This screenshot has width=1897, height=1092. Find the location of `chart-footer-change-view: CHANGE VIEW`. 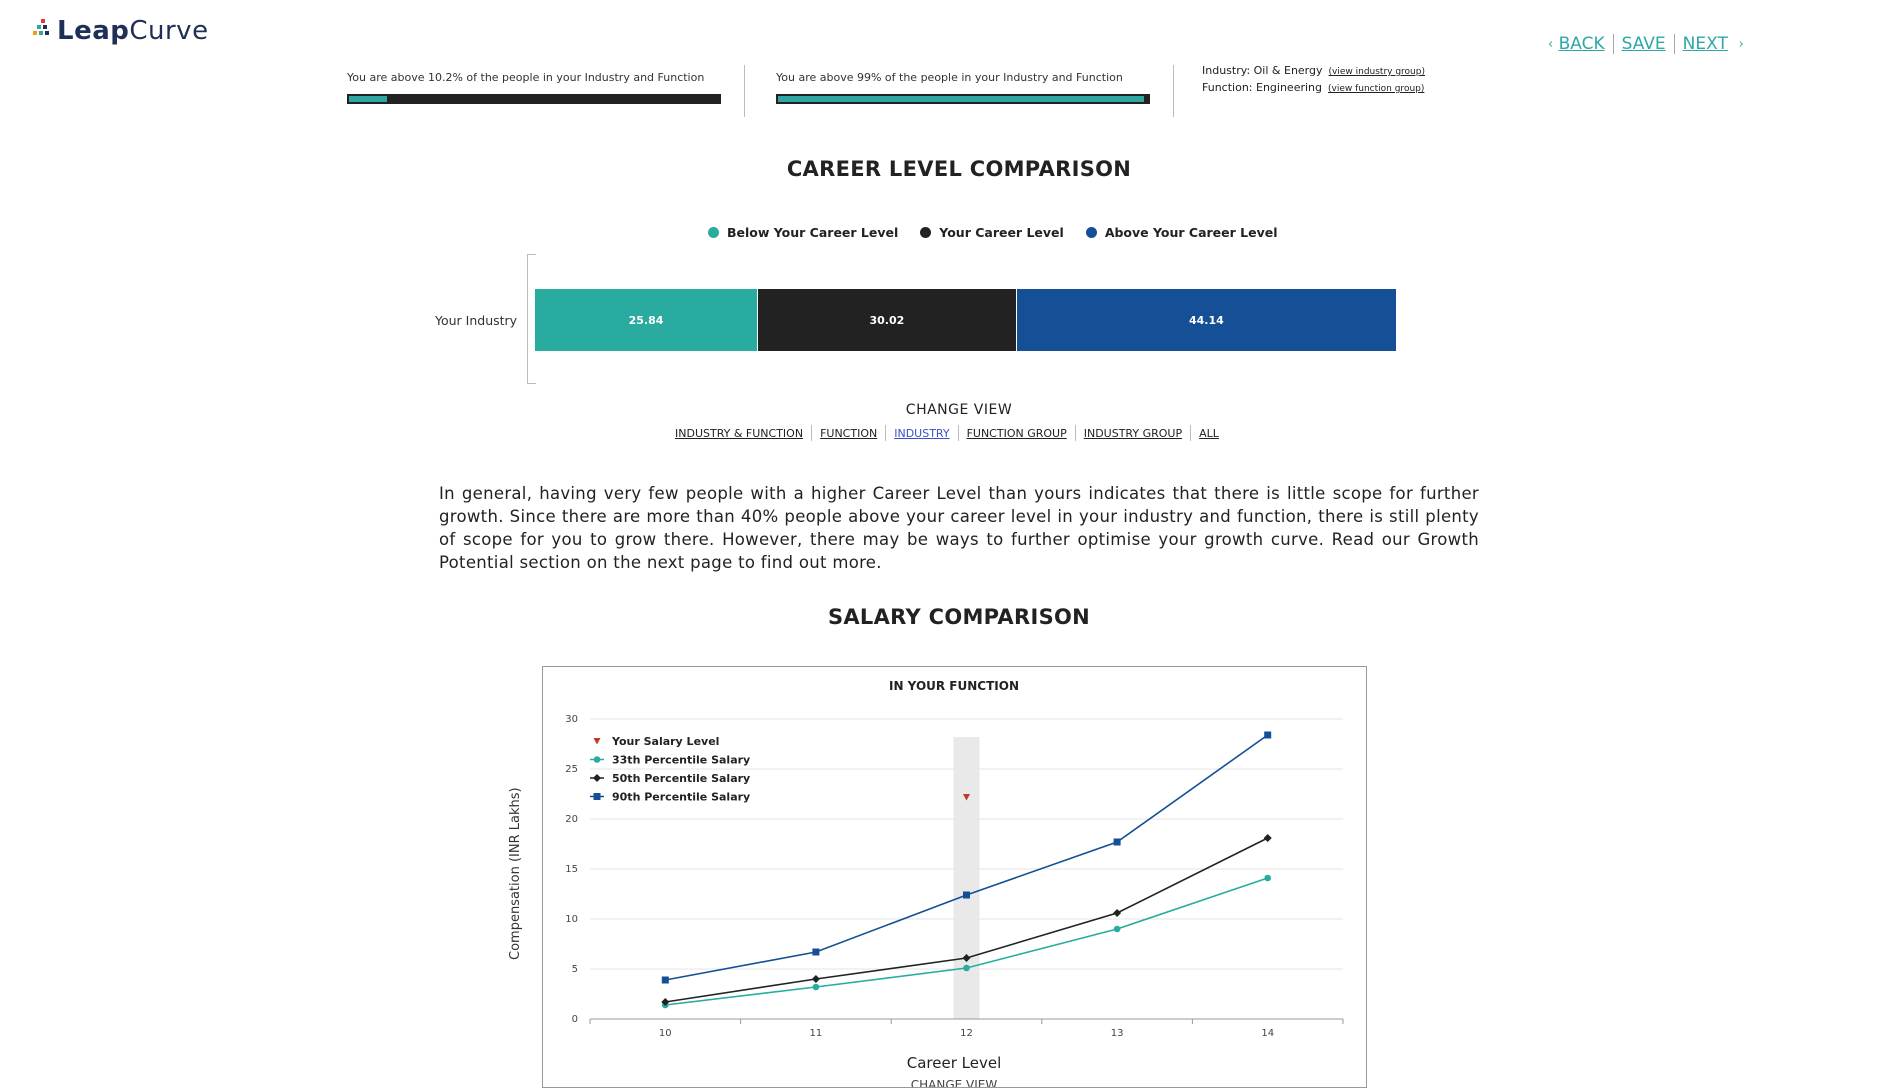

chart-footer-change-view: CHANGE VIEW is located at coordinates (954, 1082).